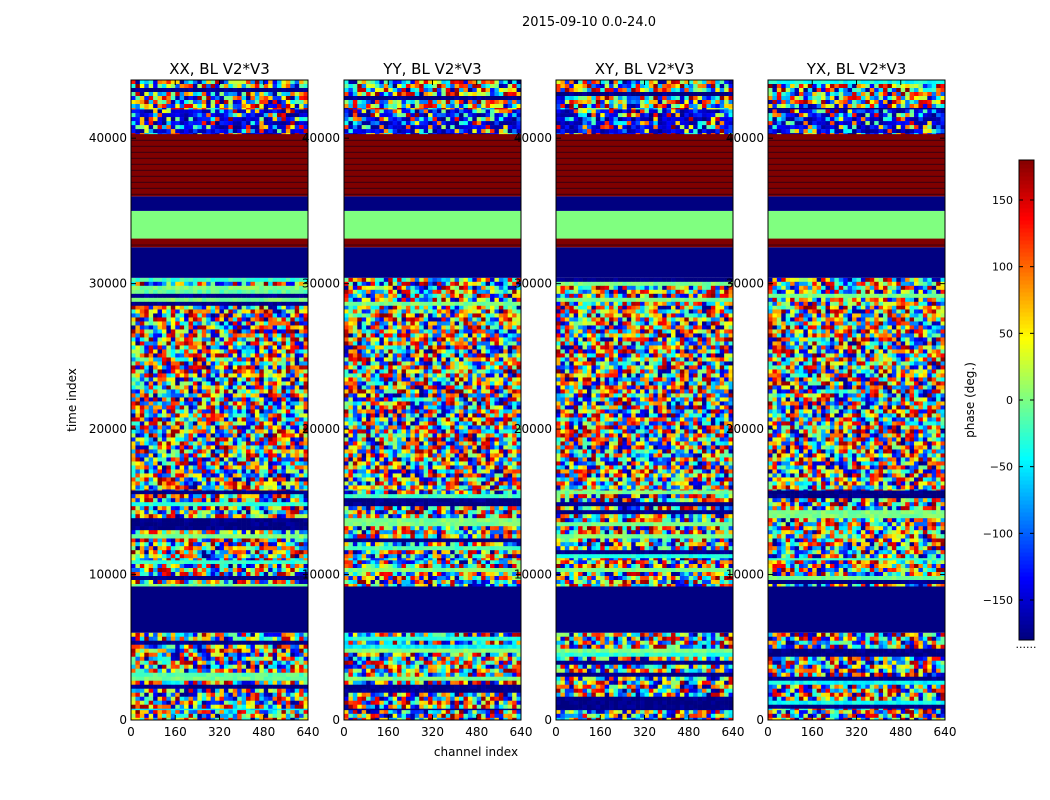 This screenshot has height=800, width=1050. Describe the element at coordinates (219, 609) in the screenshot. I see `band-cell` at that location.